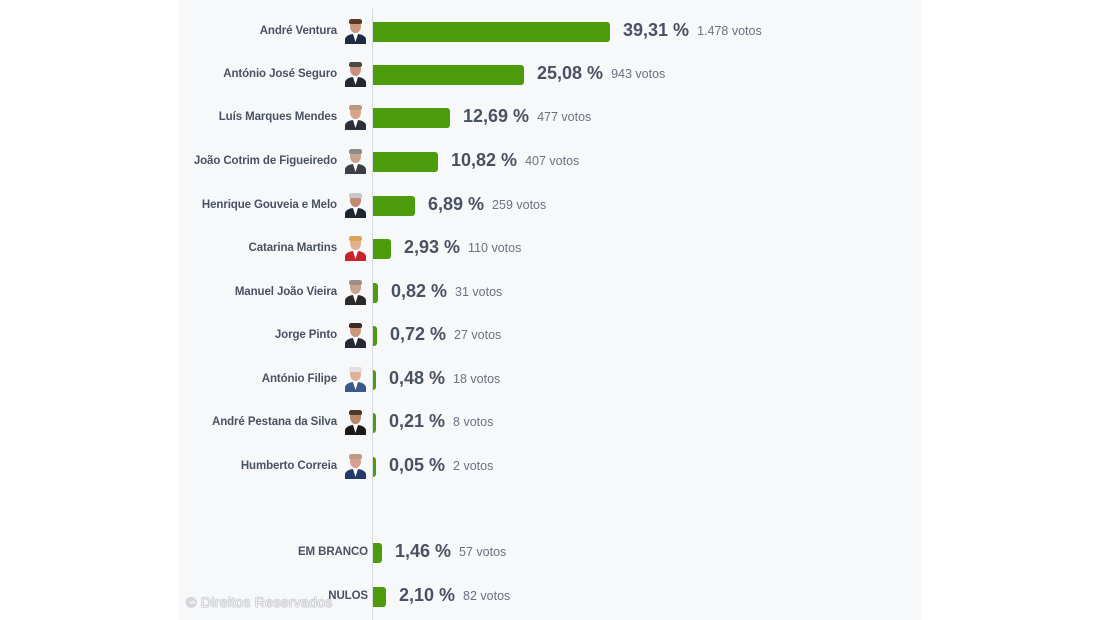  I want to click on vote-count: 8 votos, so click(473, 422).